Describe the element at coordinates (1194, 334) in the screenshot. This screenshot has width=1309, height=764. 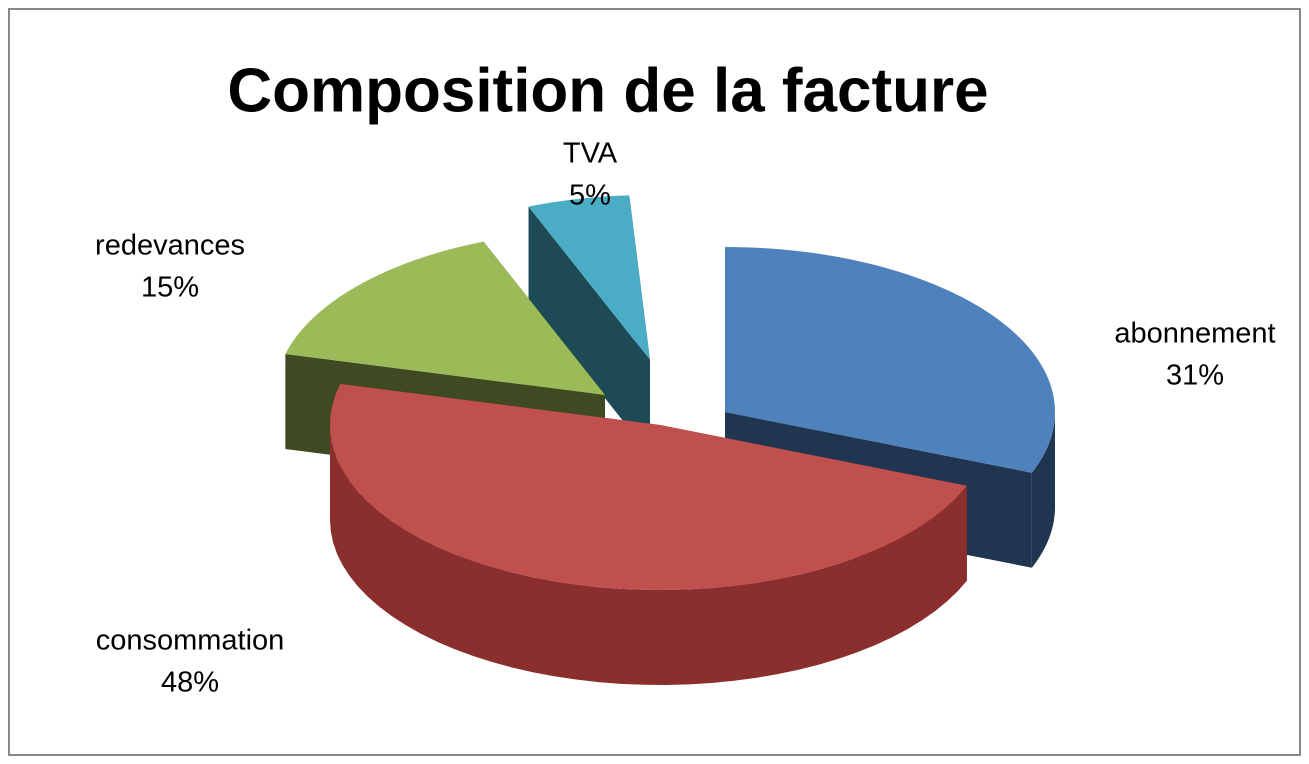
I see `data-label-name: abonnement` at that location.